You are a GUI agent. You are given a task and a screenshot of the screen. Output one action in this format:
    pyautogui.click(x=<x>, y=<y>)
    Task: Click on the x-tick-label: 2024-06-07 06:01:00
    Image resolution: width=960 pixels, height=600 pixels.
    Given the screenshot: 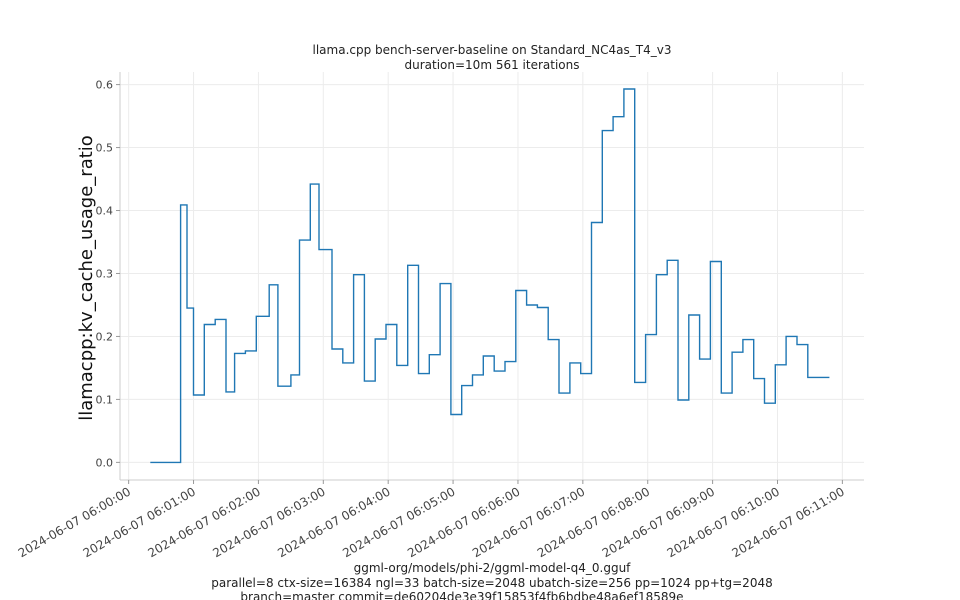 What is the action you would take?
    pyautogui.click(x=139, y=522)
    